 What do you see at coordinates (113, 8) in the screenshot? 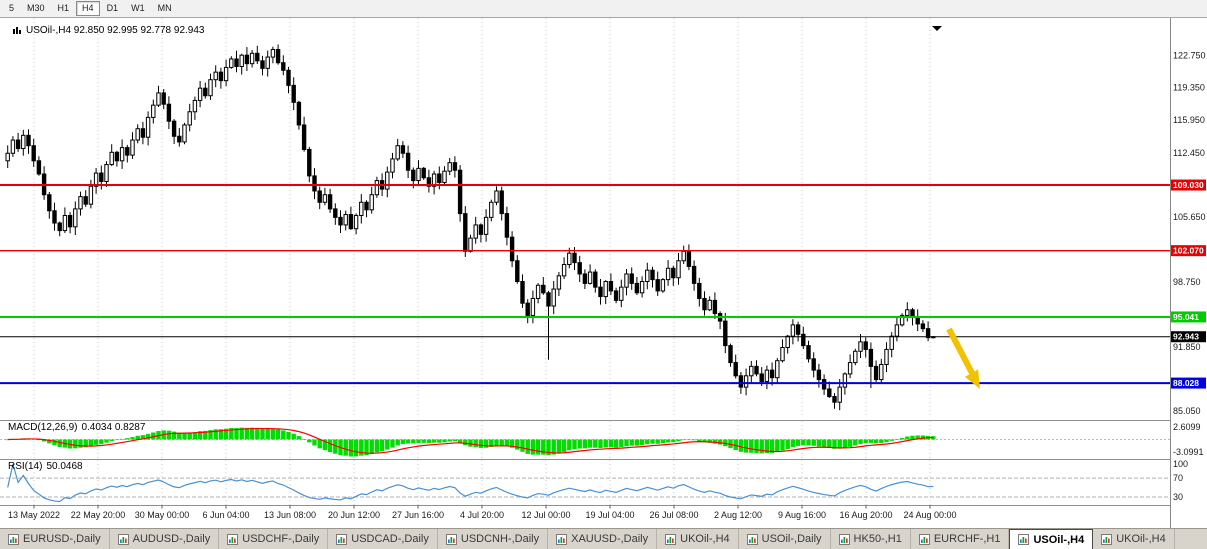
I see `timeframe-button-d1: D1` at bounding box center [113, 8].